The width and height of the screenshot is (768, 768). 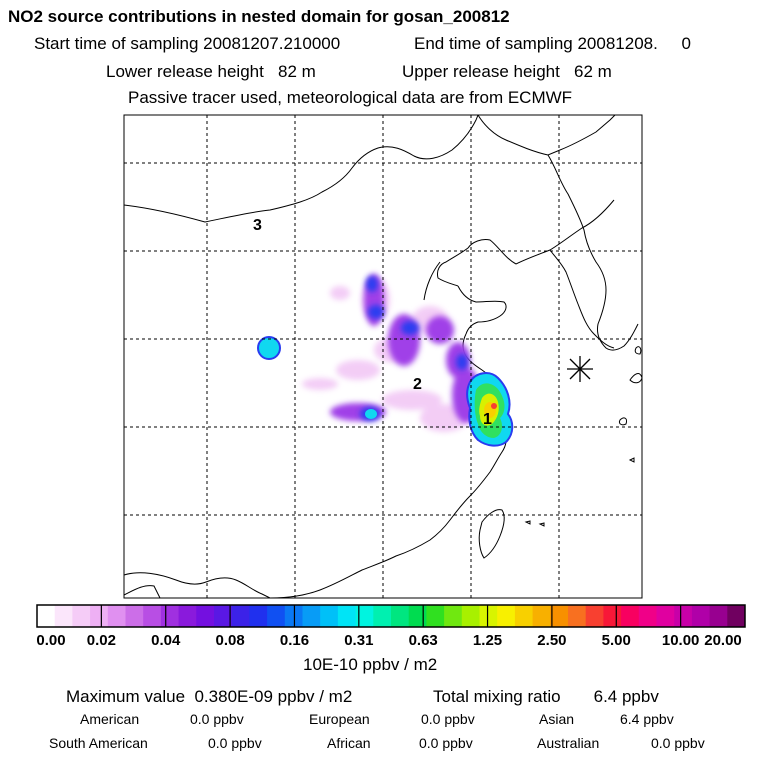 I want to click on colorbar-dividers, so click(x=391, y=616).